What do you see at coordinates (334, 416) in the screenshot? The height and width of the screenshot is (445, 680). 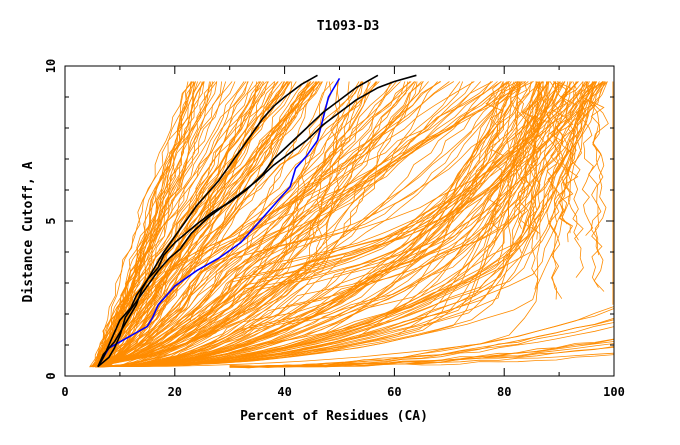 I see `x-axis-label: Percent of Residues (CA)` at bounding box center [334, 416].